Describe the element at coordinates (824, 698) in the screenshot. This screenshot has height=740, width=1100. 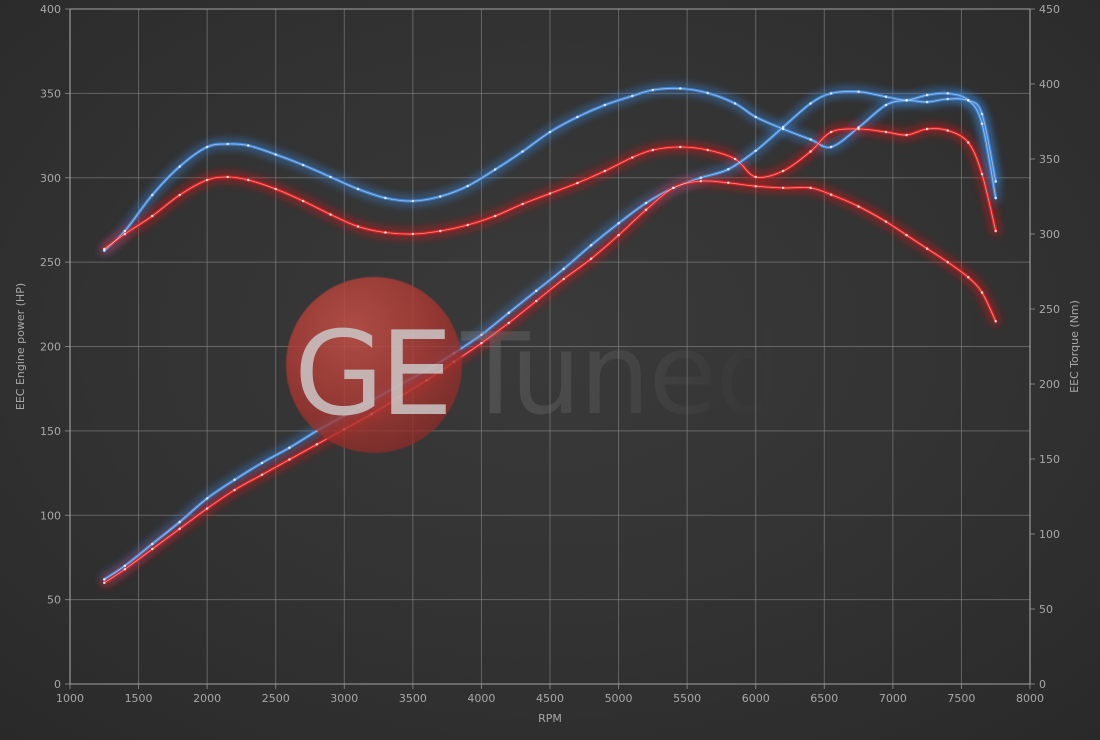
I see `x-tick-label: 6500` at that location.